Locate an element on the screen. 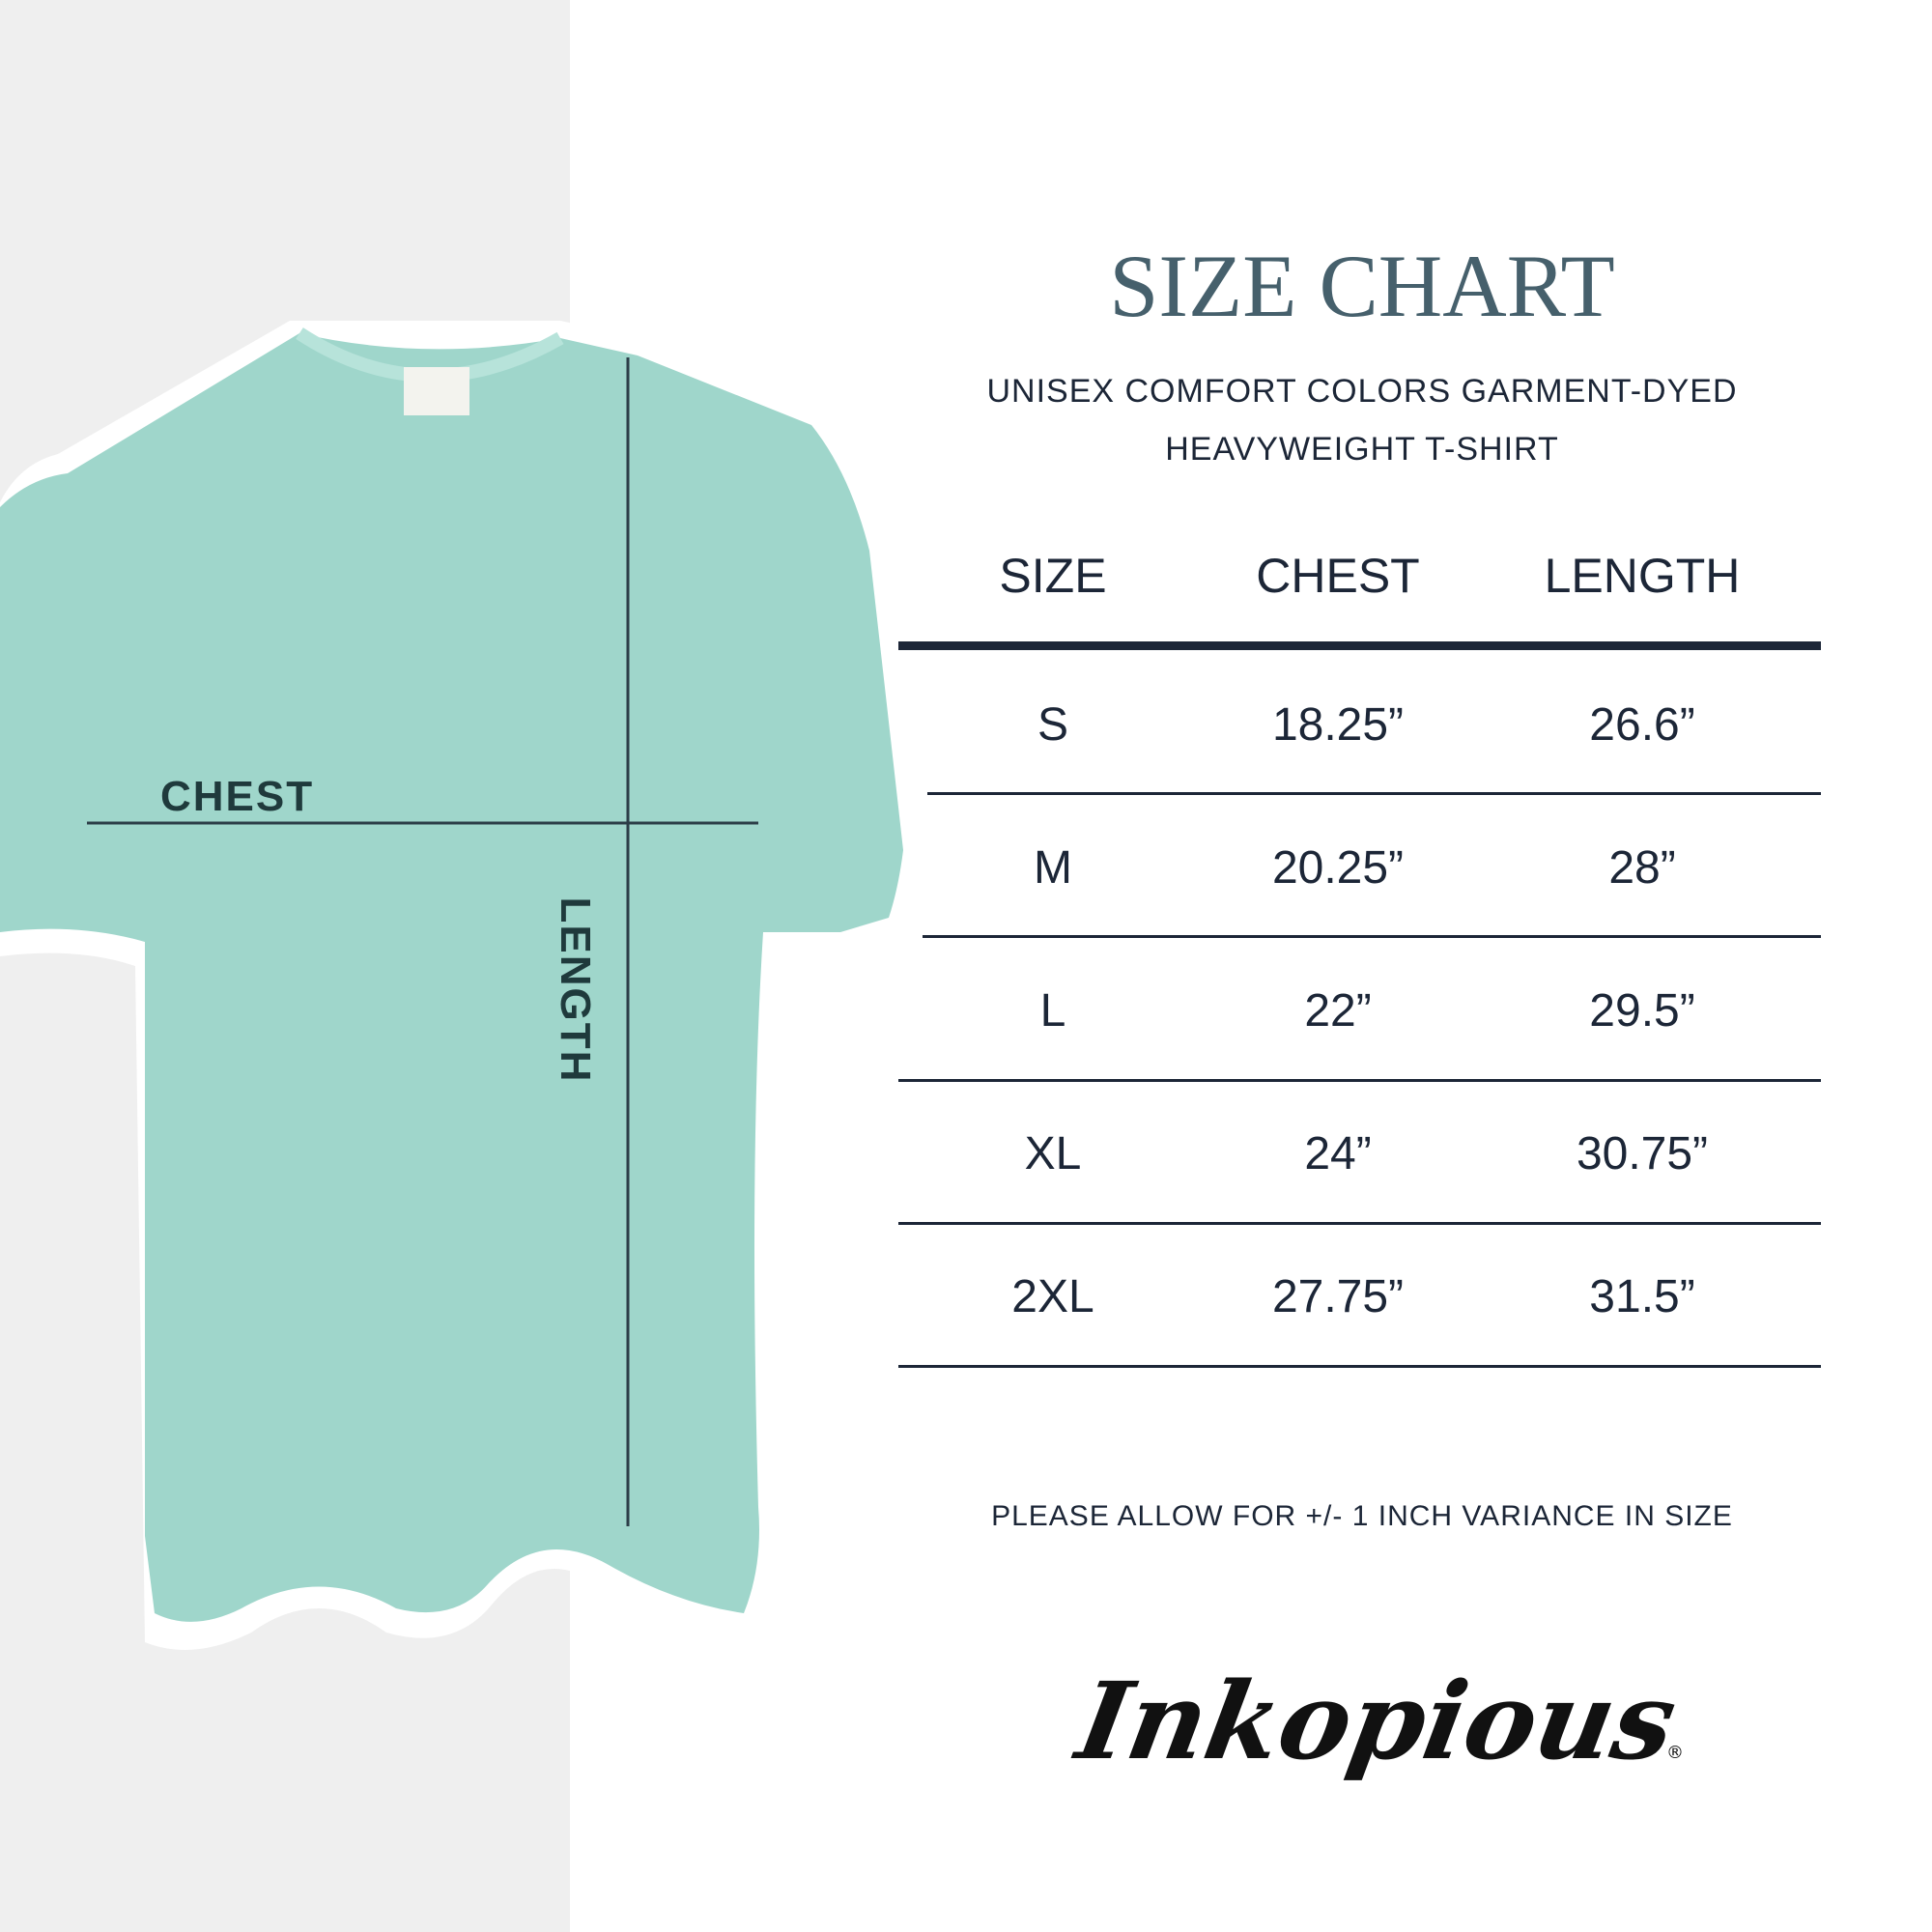  length-cell: 30.75” is located at coordinates (1642, 1153).